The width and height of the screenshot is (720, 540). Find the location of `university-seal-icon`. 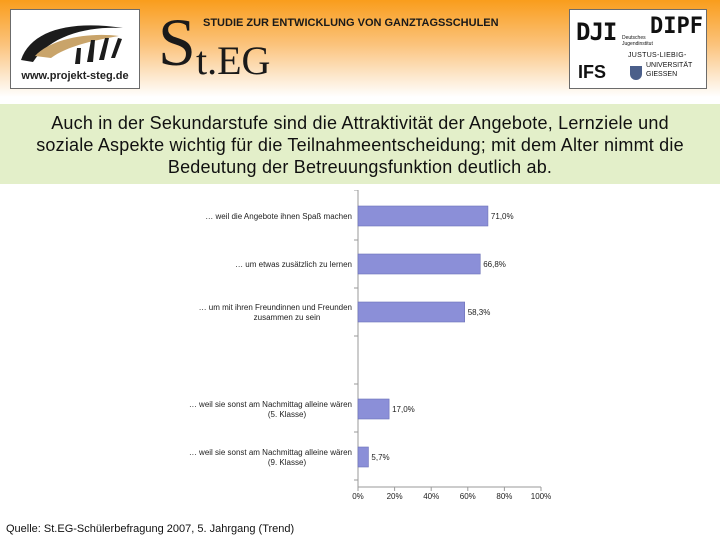

university-seal-icon is located at coordinates (636, 73).